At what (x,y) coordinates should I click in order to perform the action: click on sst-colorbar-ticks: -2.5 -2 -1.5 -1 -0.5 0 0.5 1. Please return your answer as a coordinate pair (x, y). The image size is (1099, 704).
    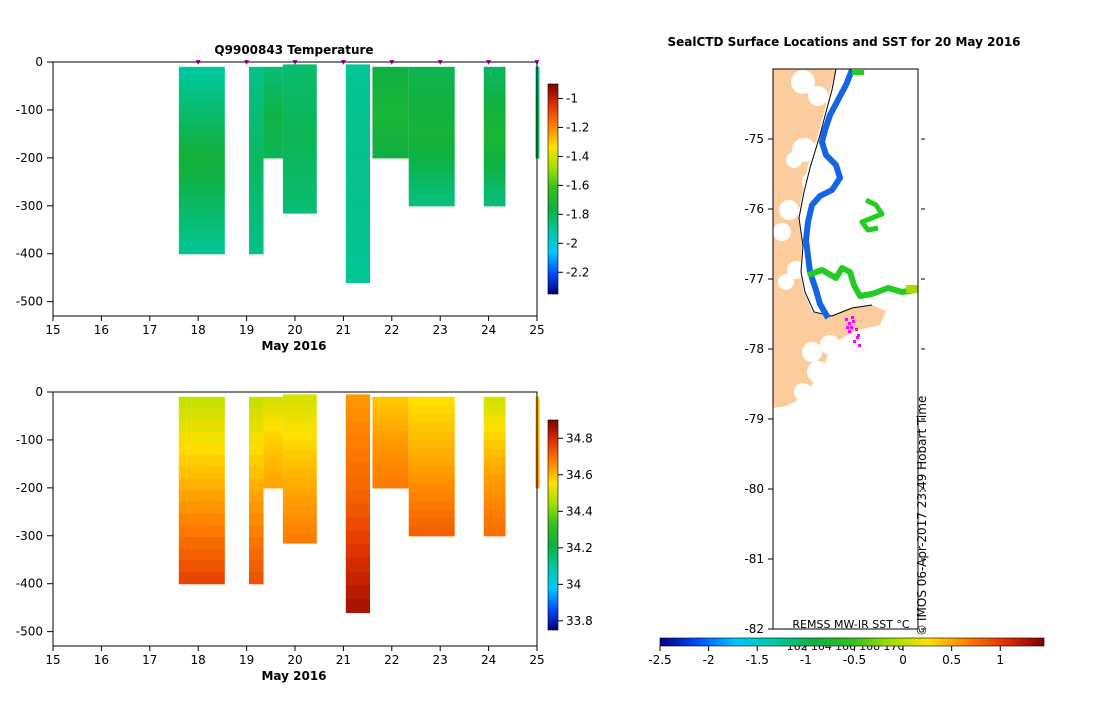
    Looking at the image, I should click on (826, 656).